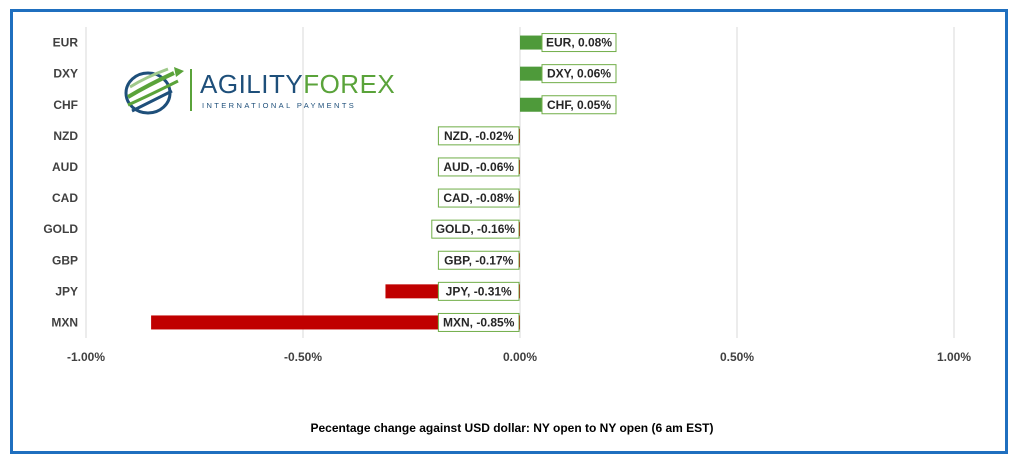 The width and height of the screenshot is (1024, 467). What do you see at coordinates (298, 84) in the screenshot?
I see `logo-wordmark: AGILITYFOREX` at bounding box center [298, 84].